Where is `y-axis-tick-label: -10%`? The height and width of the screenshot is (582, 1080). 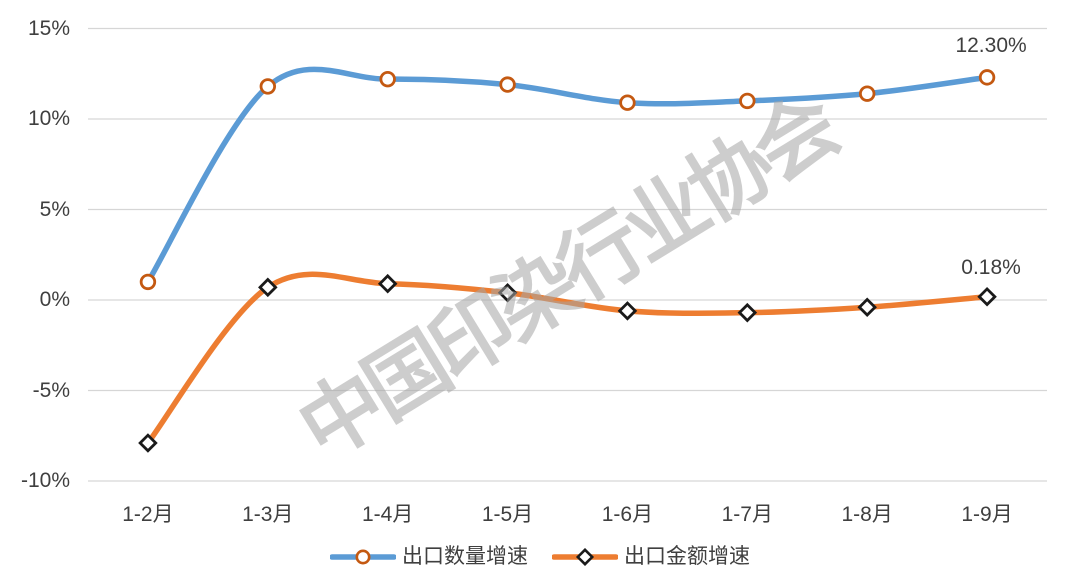
y-axis-tick-label: -10% is located at coordinates (45, 480).